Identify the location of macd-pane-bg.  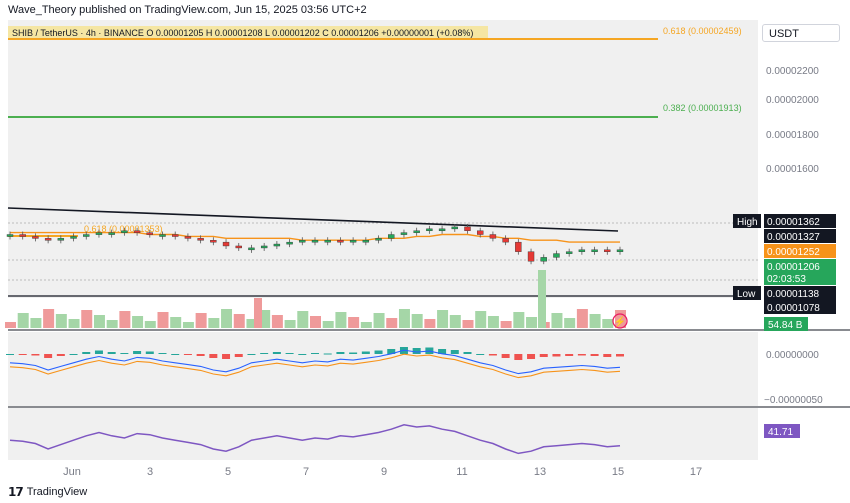
(383, 369).